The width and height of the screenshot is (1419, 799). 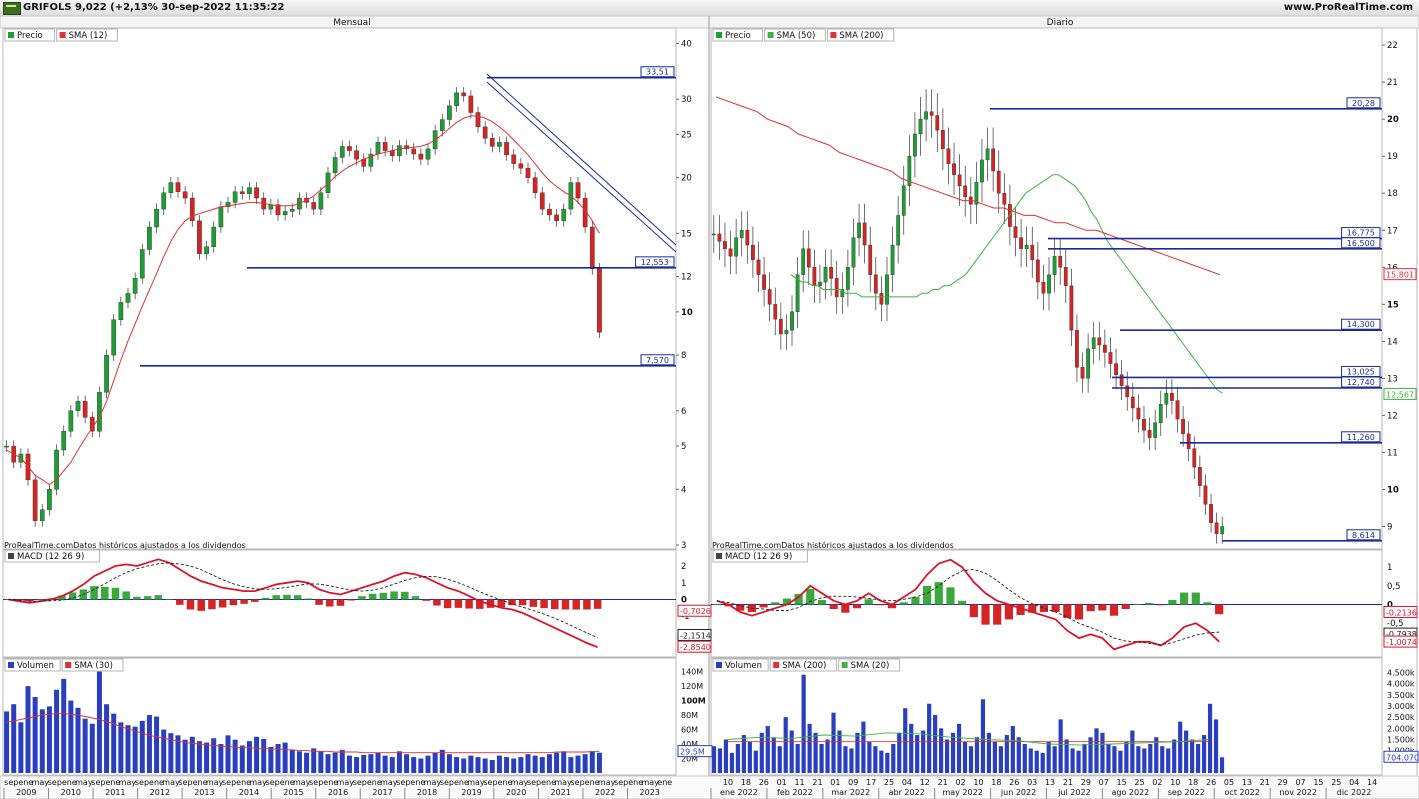 What do you see at coordinates (1283, 782) in the screenshot?
I see `daily-x-day-label: 29` at bounding box center [1283, 782].